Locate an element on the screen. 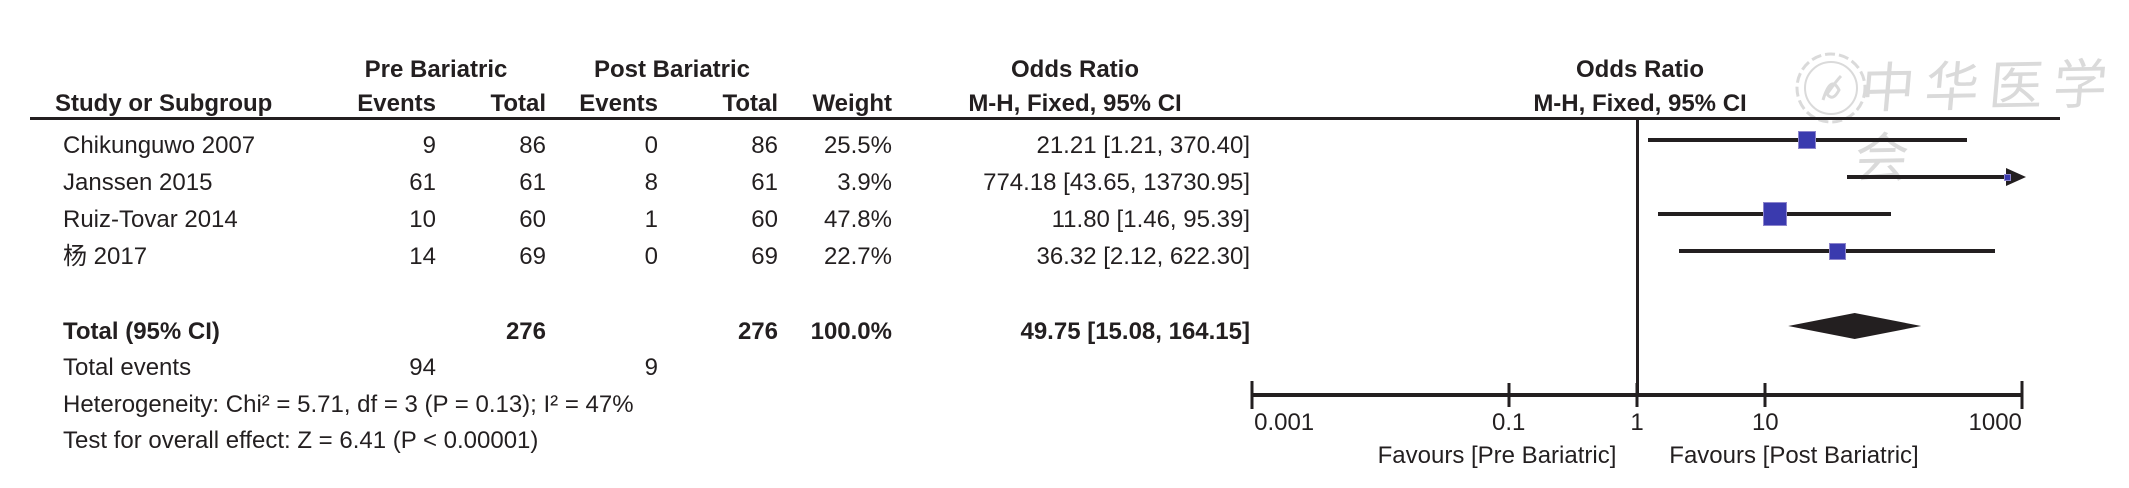  study-column-header: Study or Subgroup is located at coordinates (164, 103).